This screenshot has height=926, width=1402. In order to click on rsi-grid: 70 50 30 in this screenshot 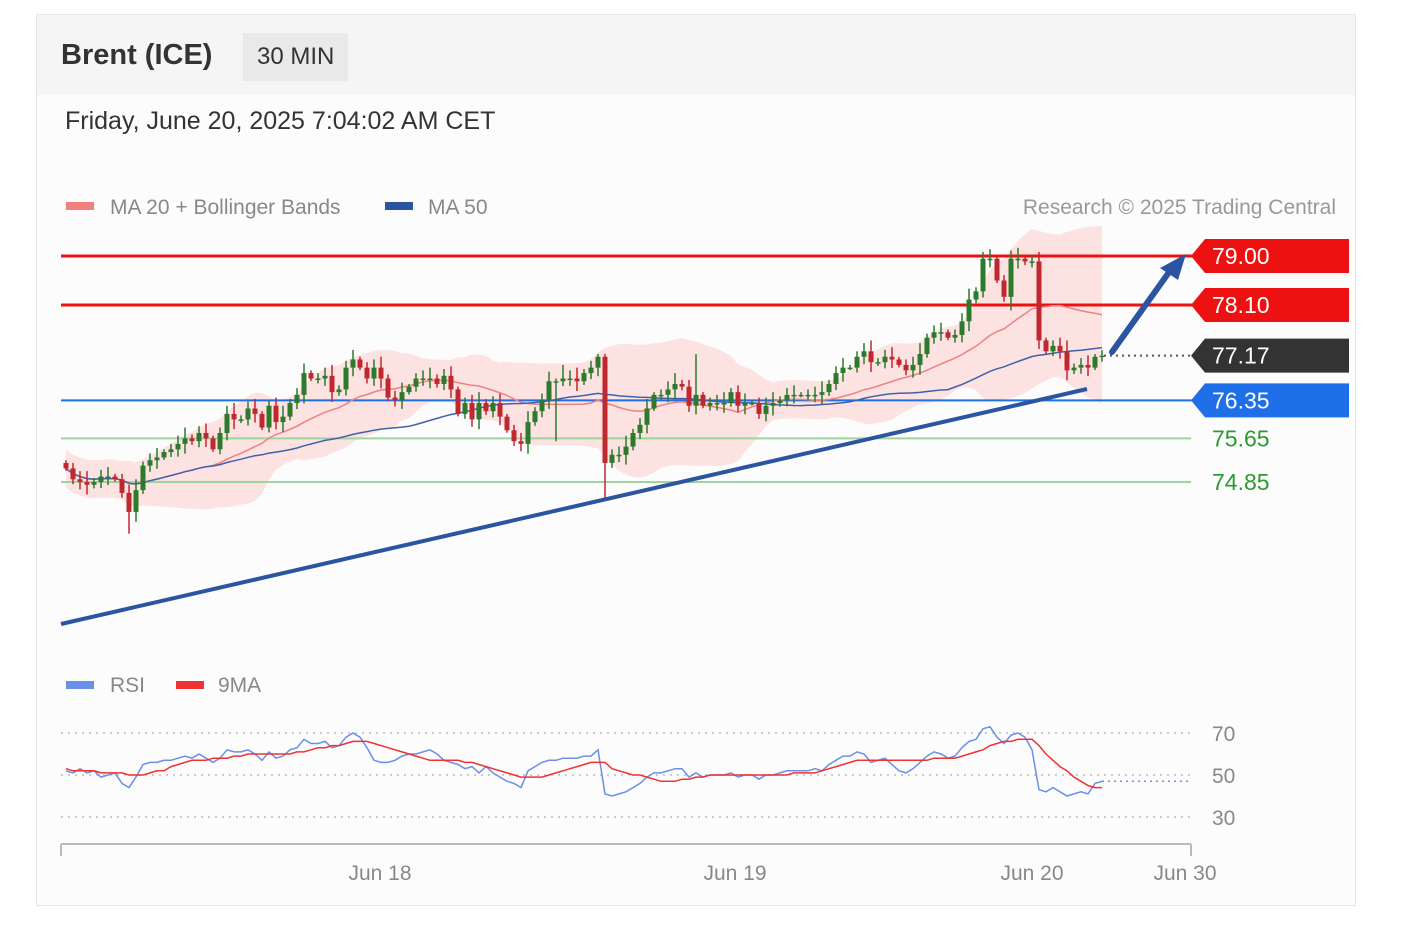, I will do `click(648, 776)`.